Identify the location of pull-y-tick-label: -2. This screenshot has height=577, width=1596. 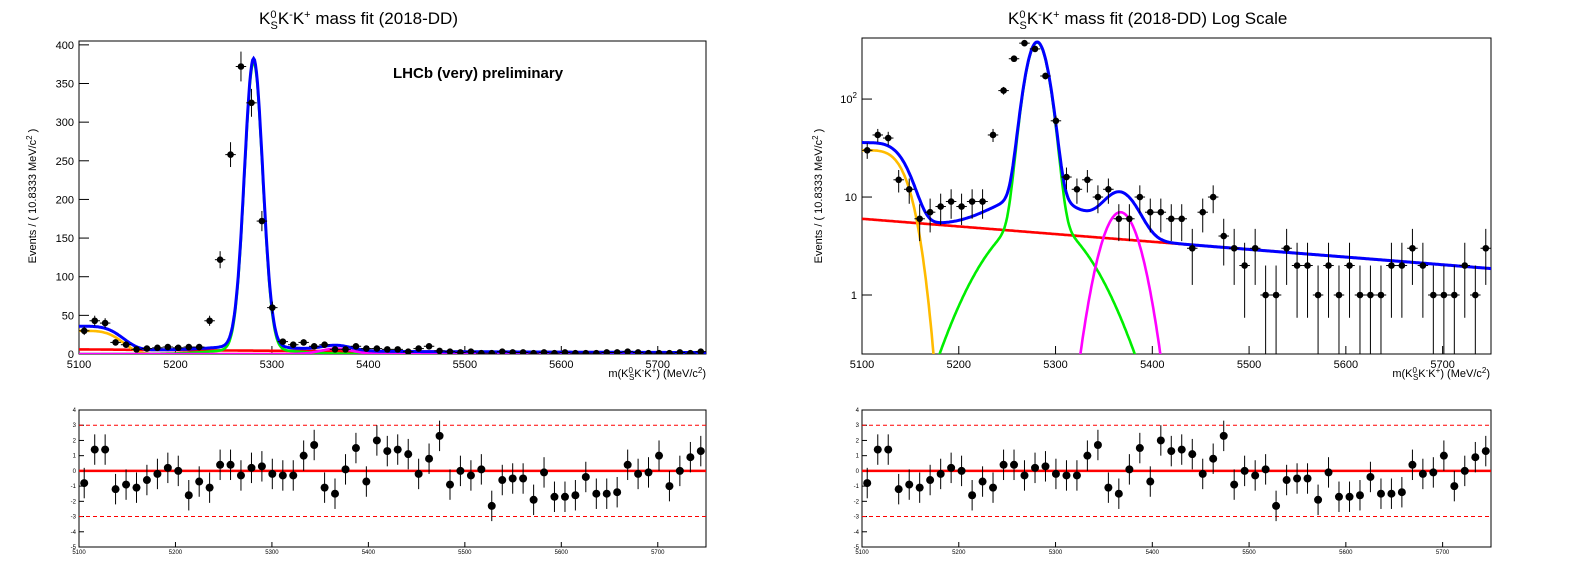
(74, 502).